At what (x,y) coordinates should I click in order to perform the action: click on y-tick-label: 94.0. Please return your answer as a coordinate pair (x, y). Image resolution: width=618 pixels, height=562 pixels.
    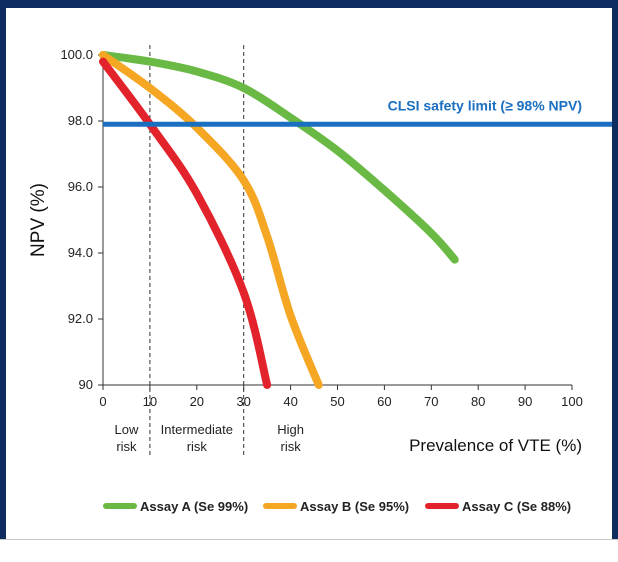
    Looking at the image, I should click on (80, 252).